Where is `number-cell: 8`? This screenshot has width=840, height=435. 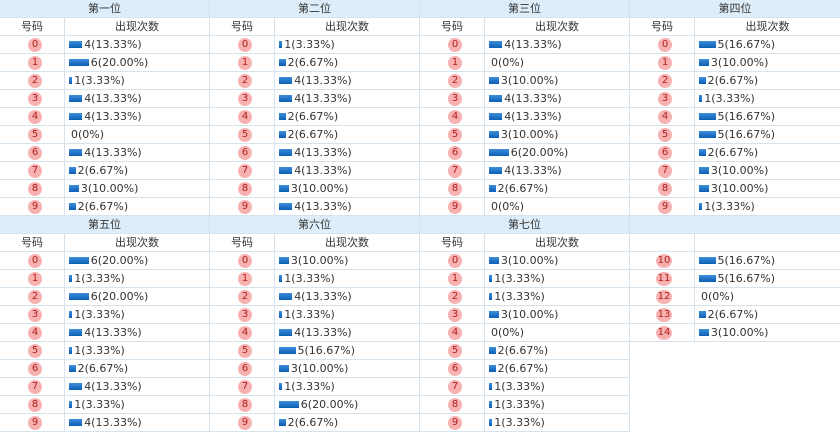
number-cell: 8 is located at coordinates (32, 189).